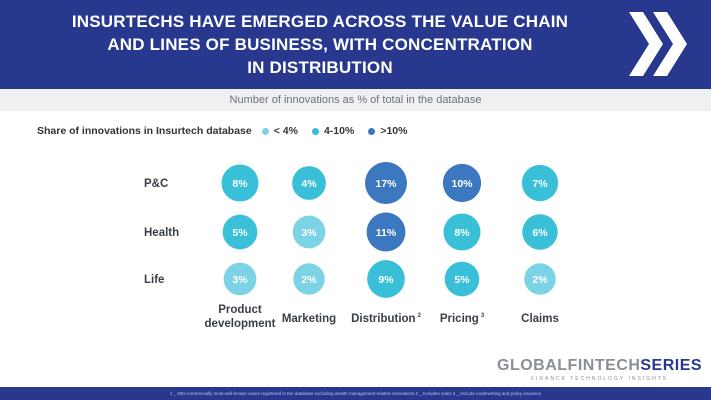 This screenshot has height=400, width=711. I want to click on bubble-label: 11%, so click(386, 233).